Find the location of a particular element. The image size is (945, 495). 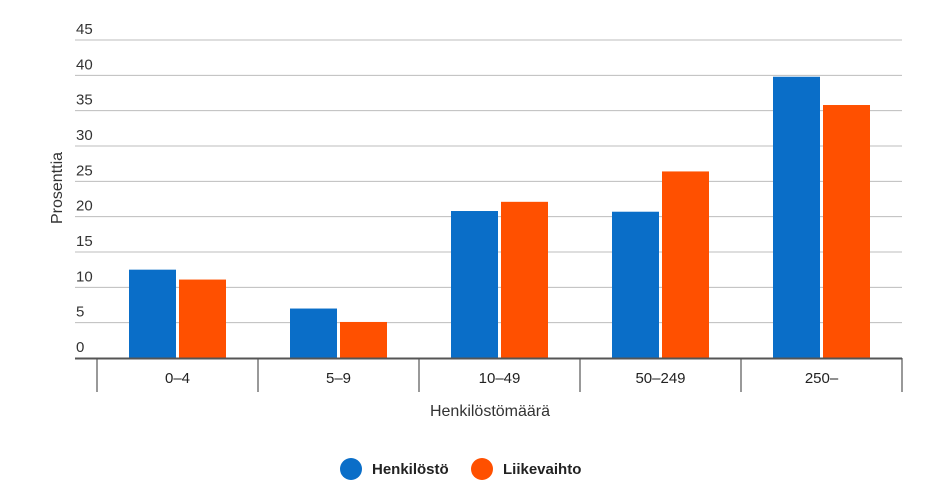

x-axis: 0–4 5–9 10–49 50–249 250– is located at coordinates (489, 374).